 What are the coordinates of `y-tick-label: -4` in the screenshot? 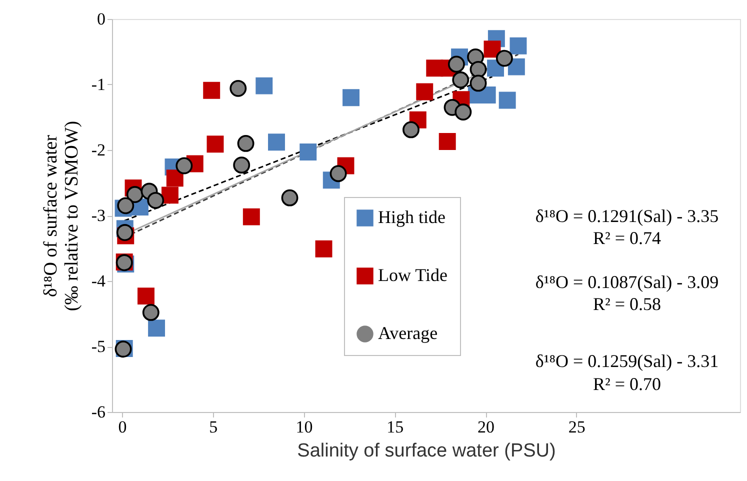 It's located at (98, 281).